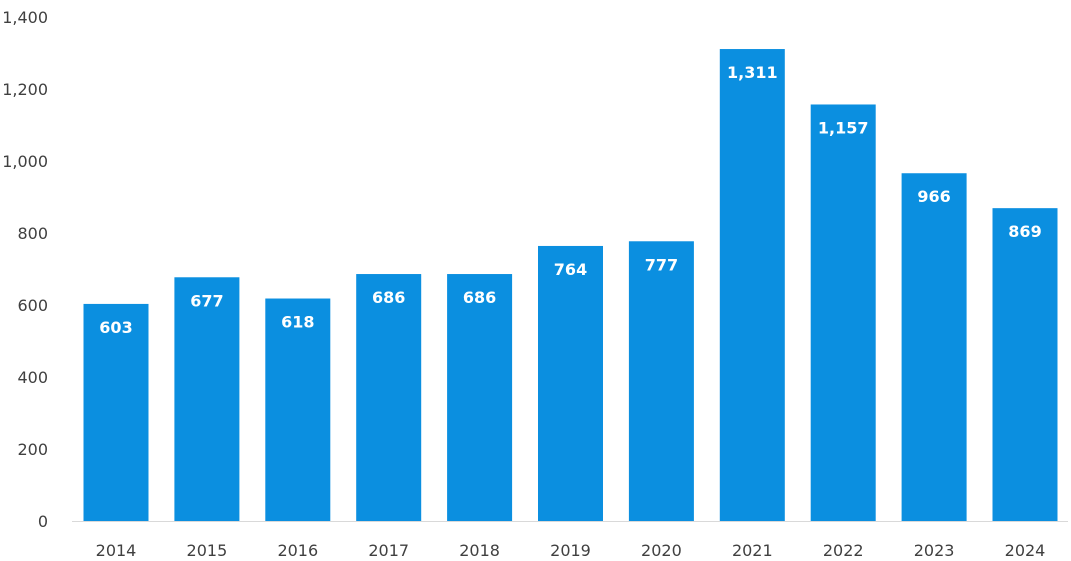 This screenshot has height=561, width=1071. I want to click on bar-value-label: 966, so click(933, 196).